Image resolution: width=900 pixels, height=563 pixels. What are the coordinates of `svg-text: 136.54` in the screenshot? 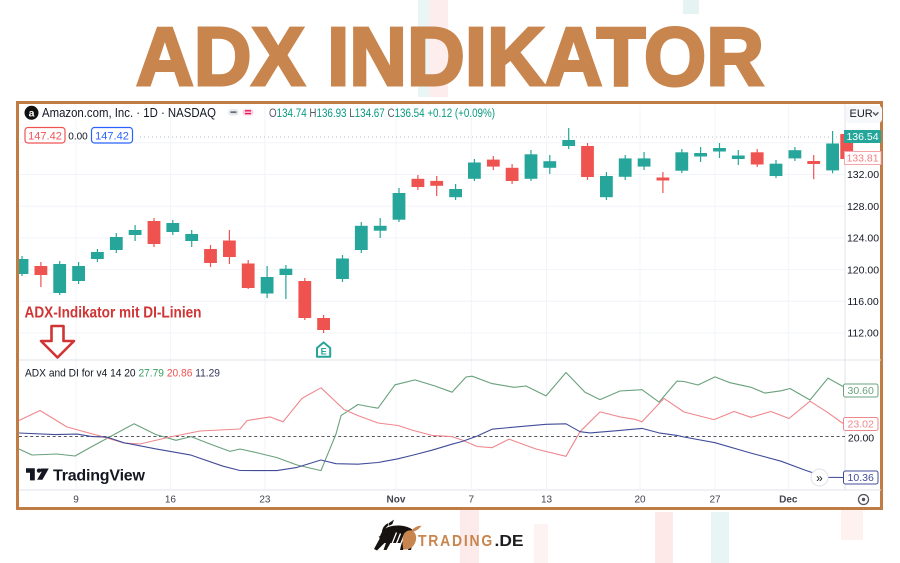 It's located at (862, 137).